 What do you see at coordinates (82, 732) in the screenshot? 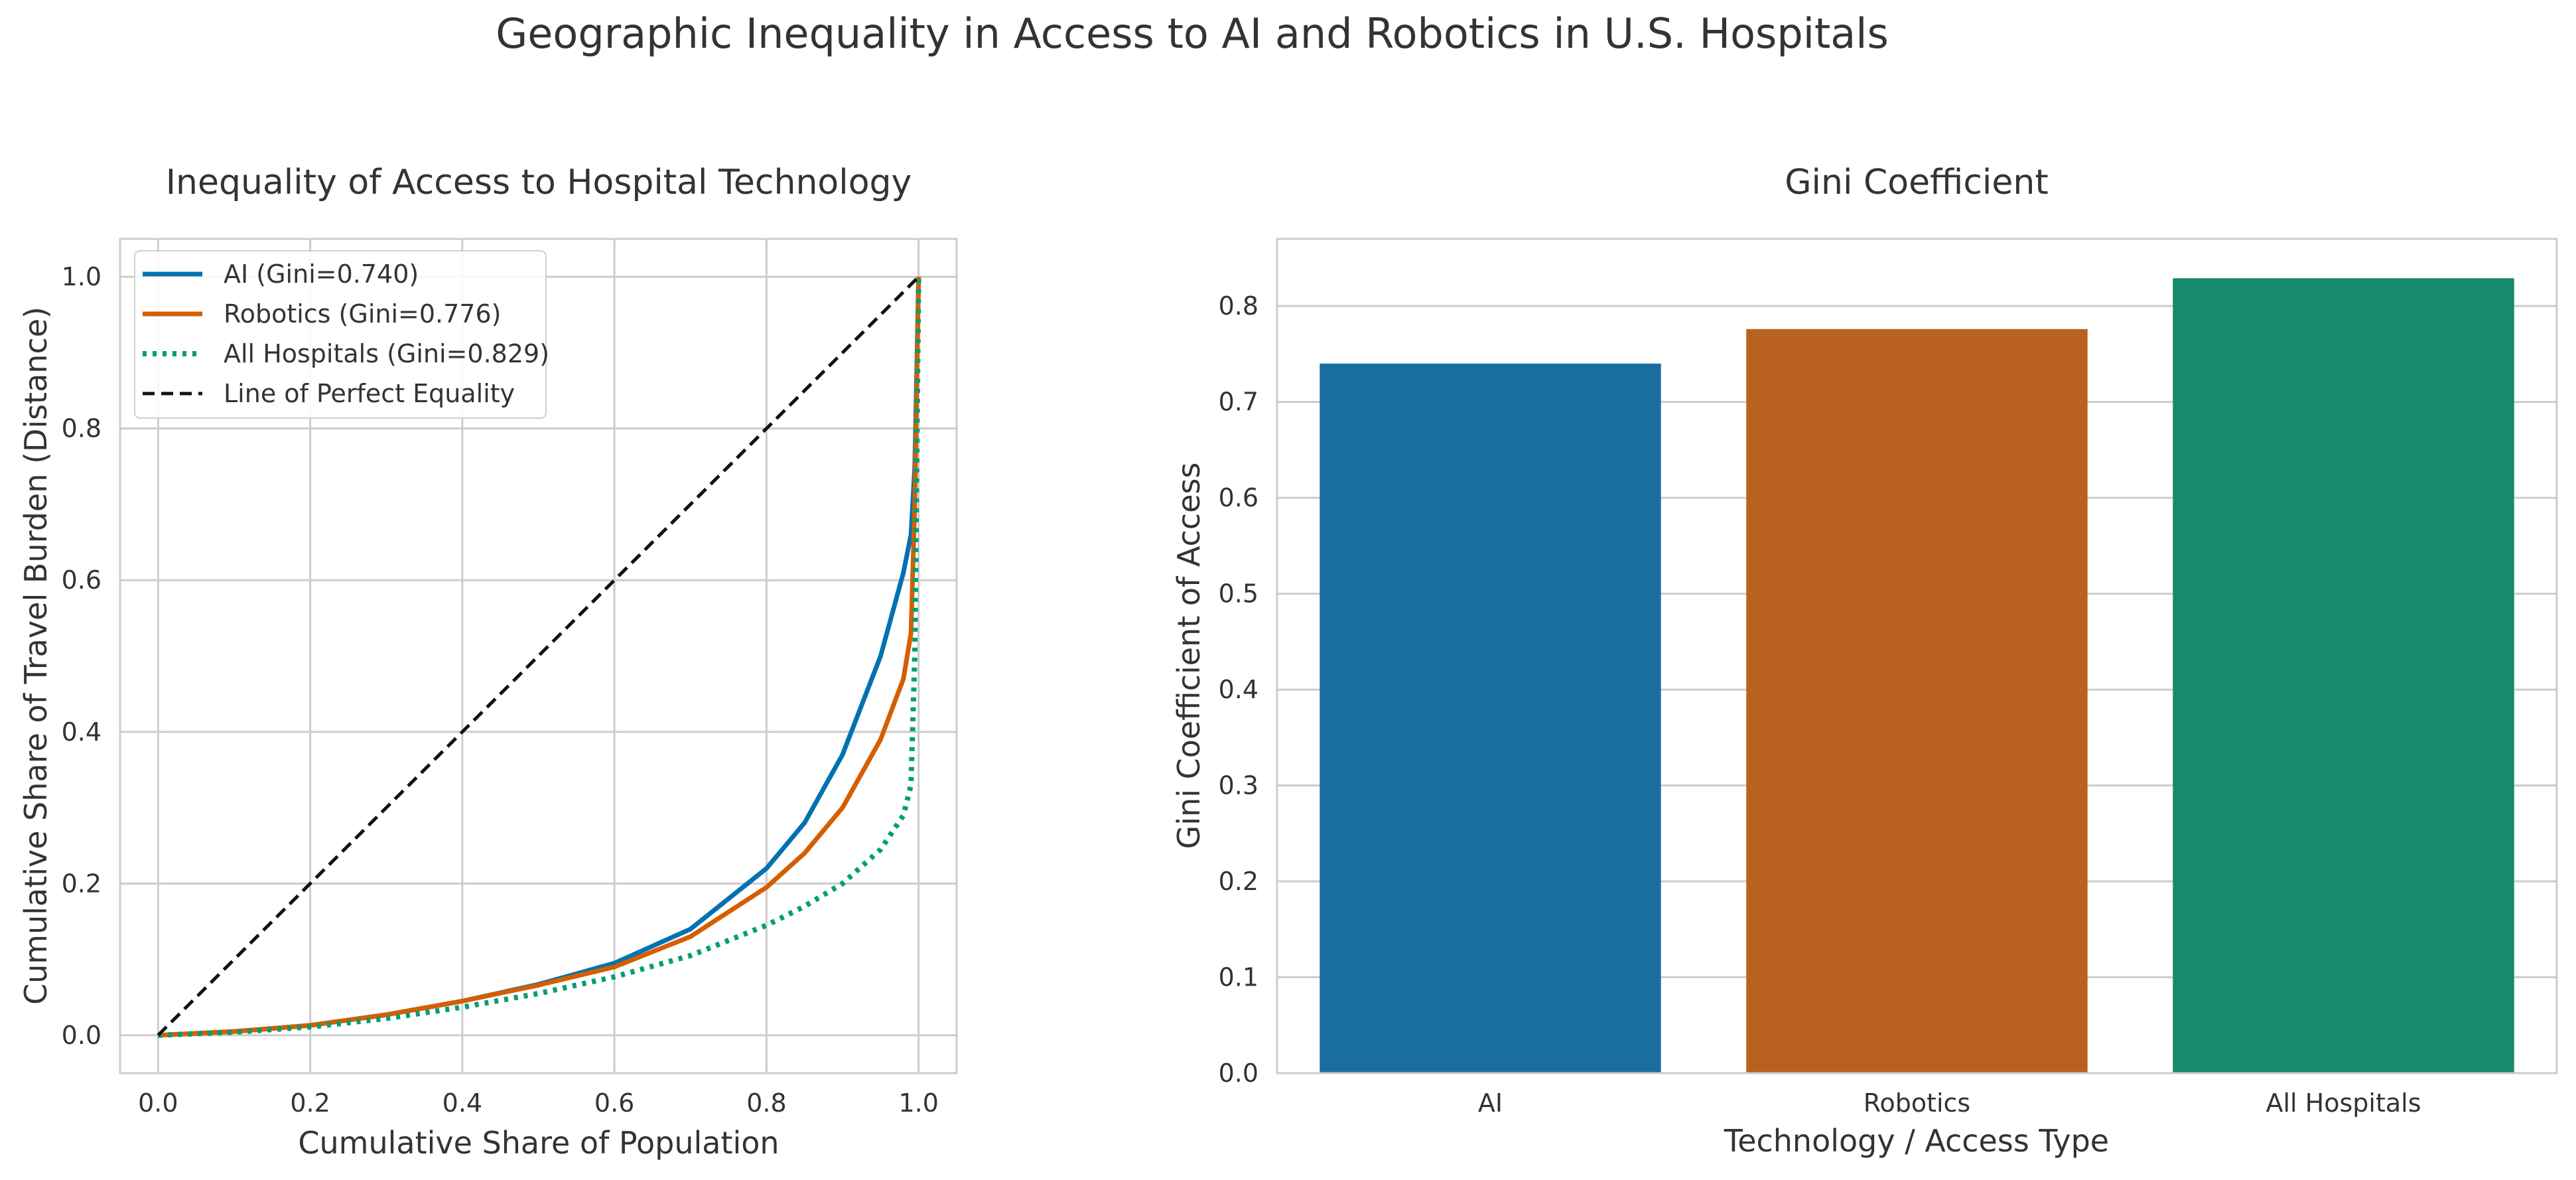
I see `lorenz-y-tick-label: 0.4` at bounding box center [82, 732].